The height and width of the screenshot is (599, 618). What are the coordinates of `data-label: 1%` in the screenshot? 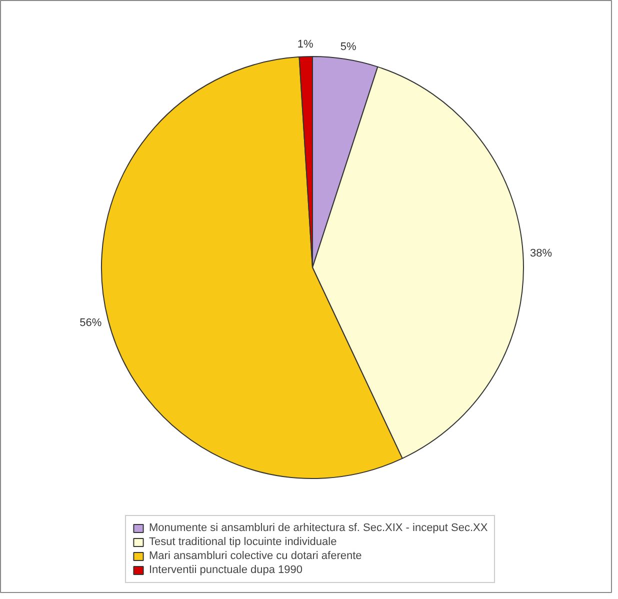 It's located at (305, 44).